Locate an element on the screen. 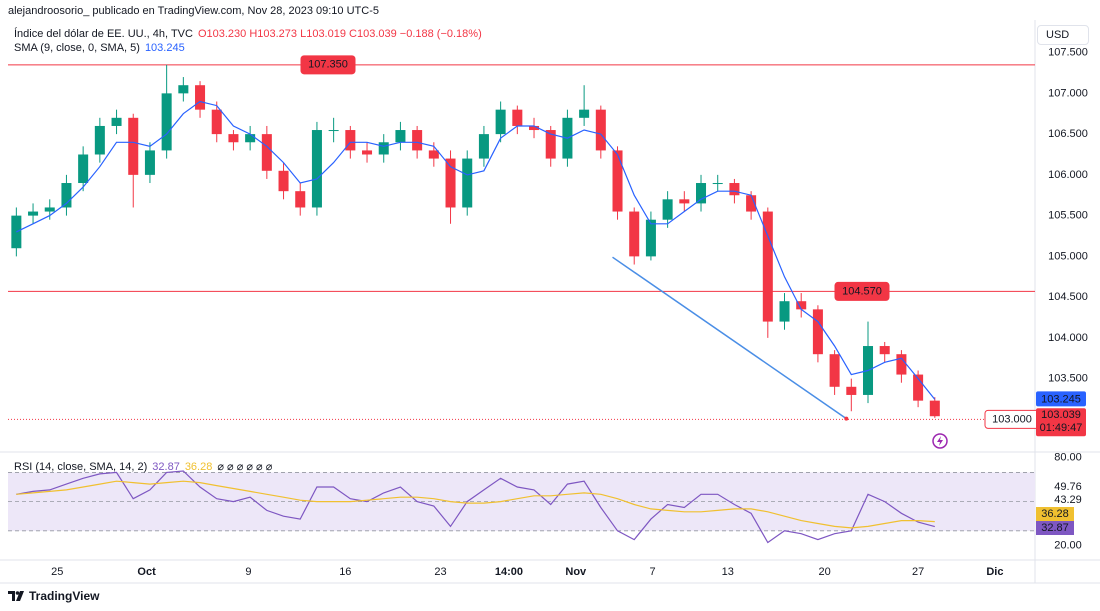 This screenshot has height=611, width=1100. x-tick-label: 13 is located at coordinates (728, 572).